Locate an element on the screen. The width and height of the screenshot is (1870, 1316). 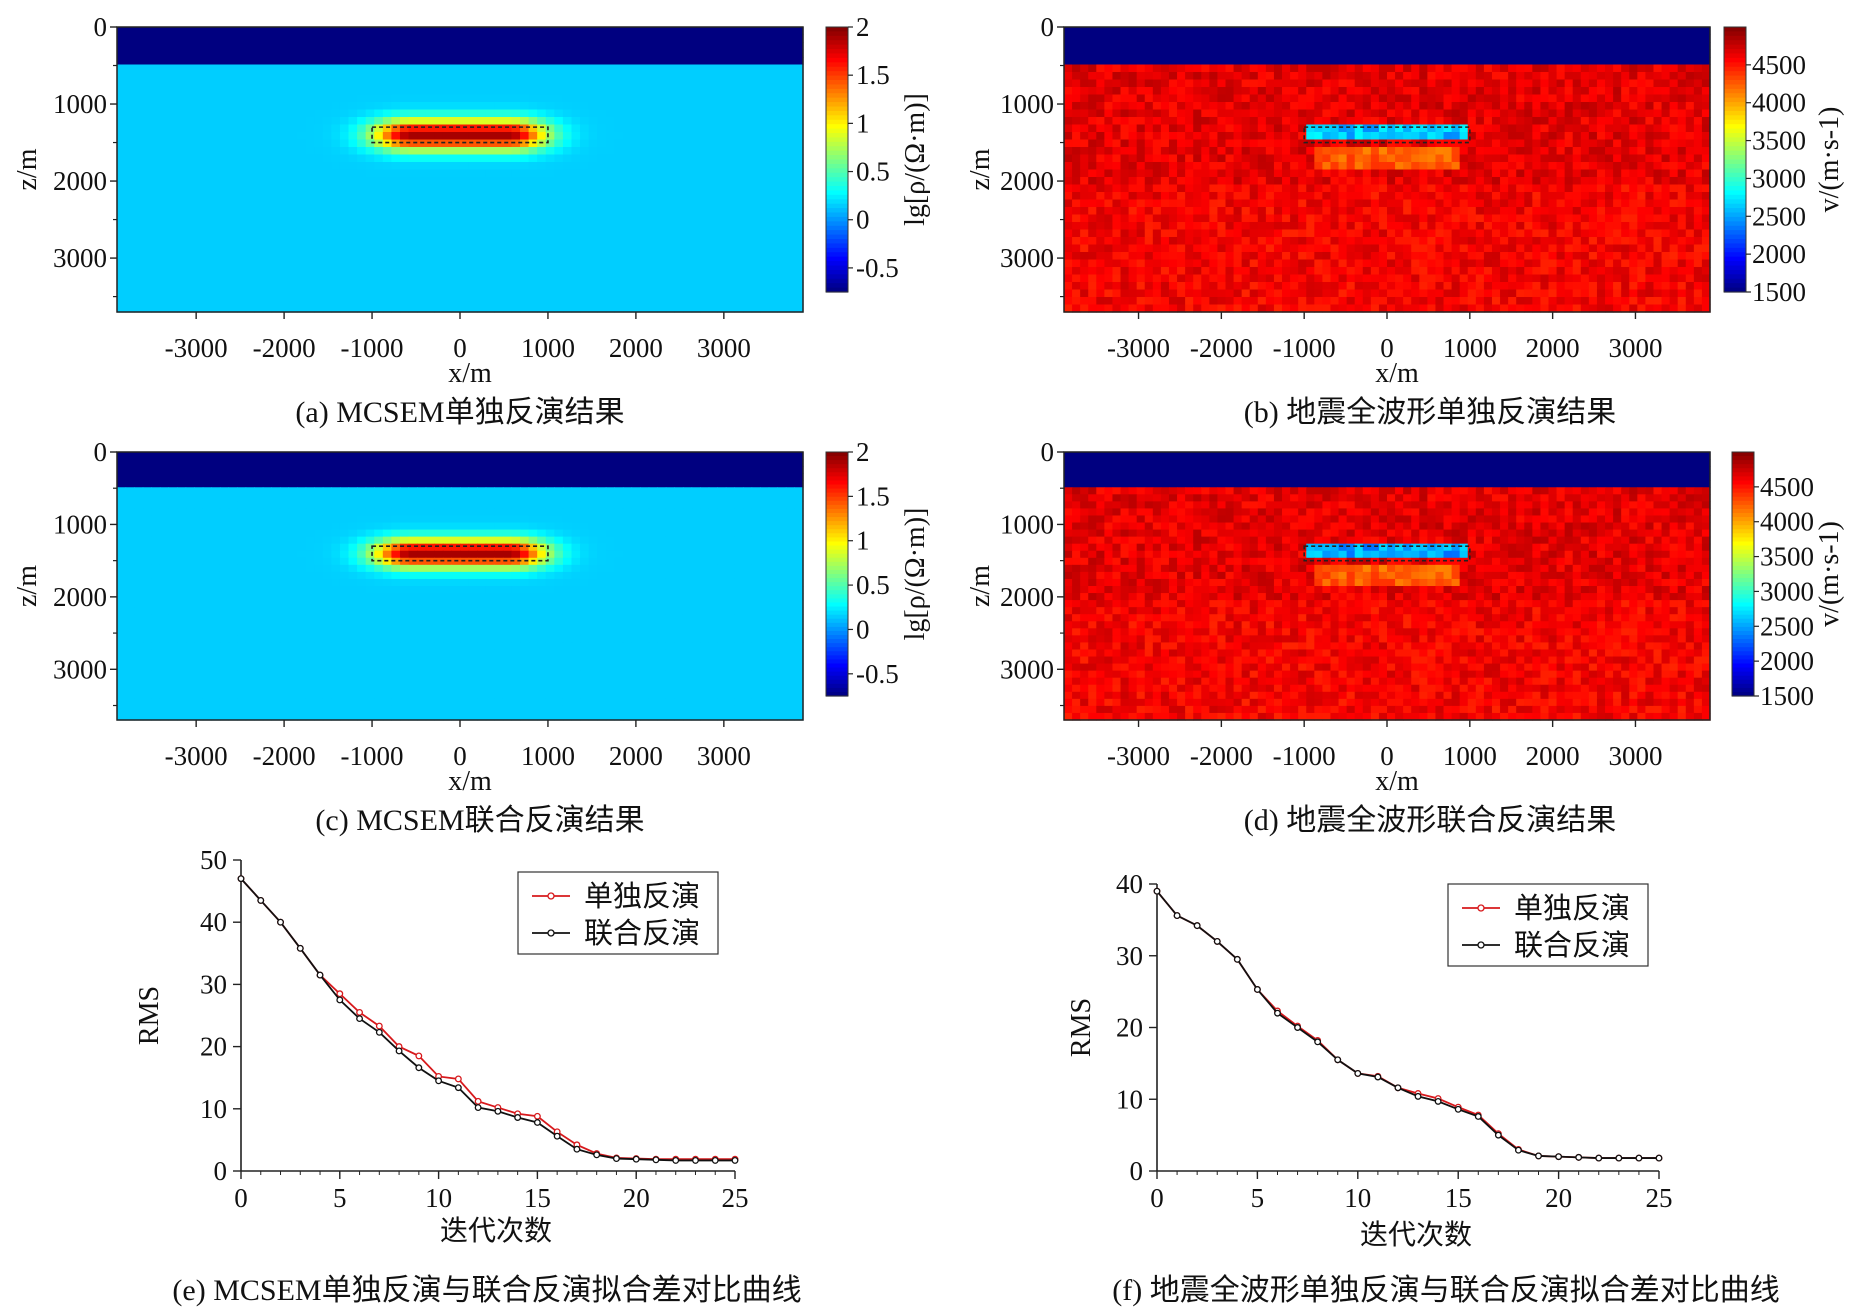
legend-label: 联合反演 is located at coordinates (642, 933).